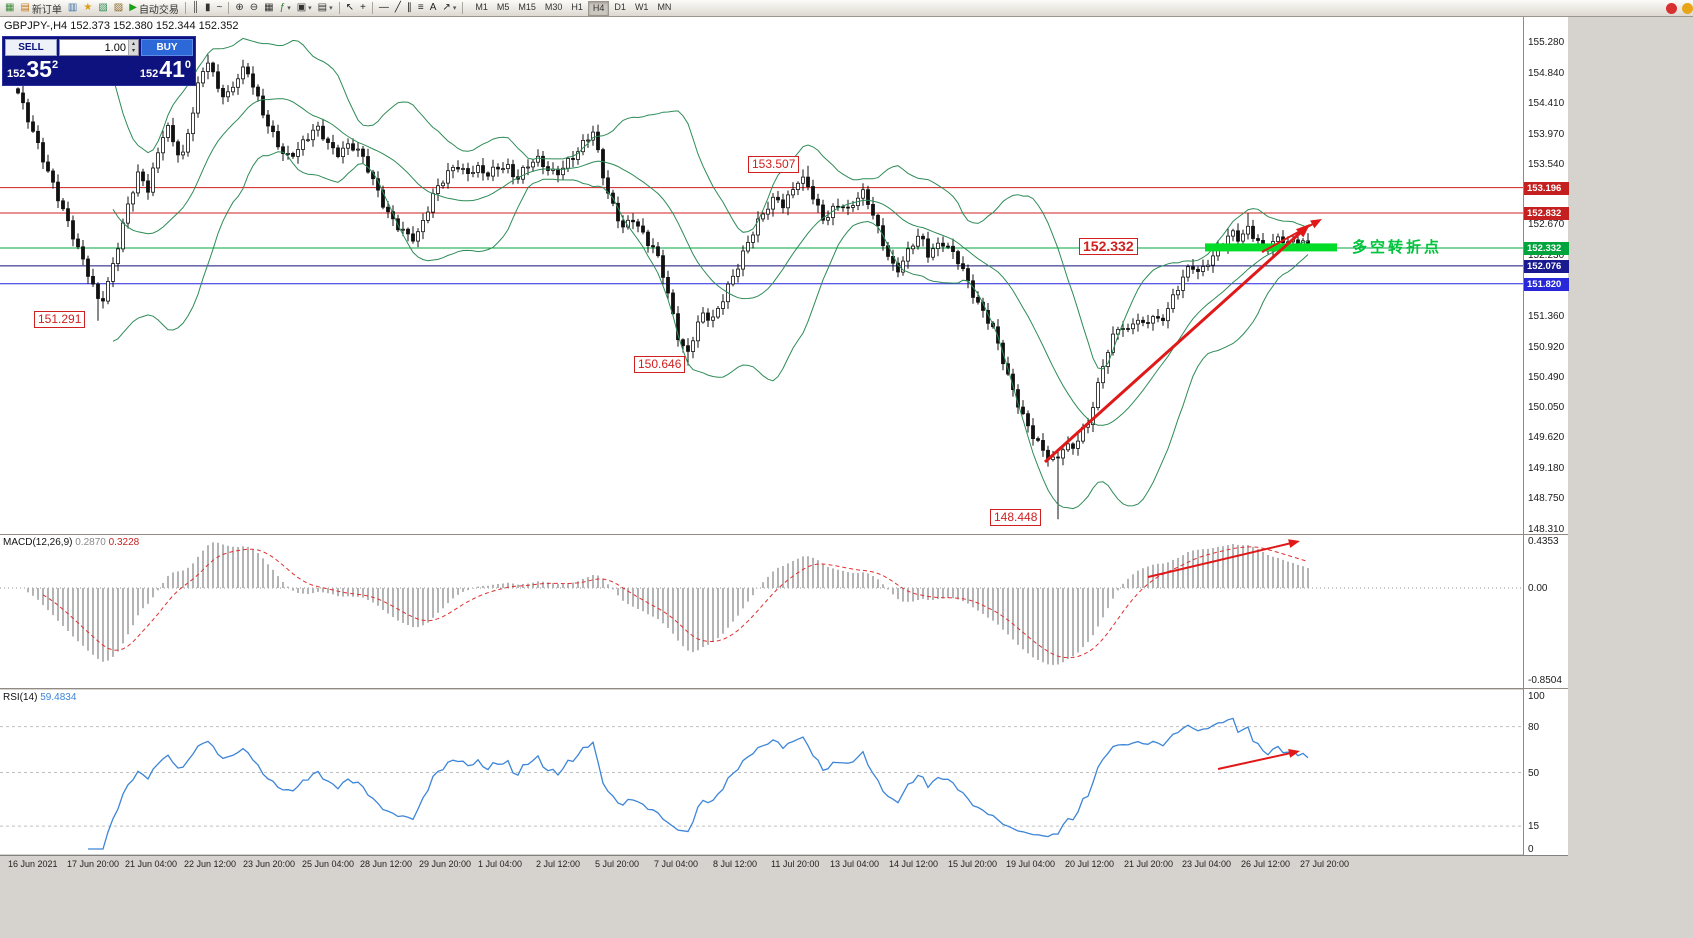  What do you see at coordinates (1546, 316) in the screenshot?
I see `price-axis-label: 151.360` at bounding box center [1546, 316].